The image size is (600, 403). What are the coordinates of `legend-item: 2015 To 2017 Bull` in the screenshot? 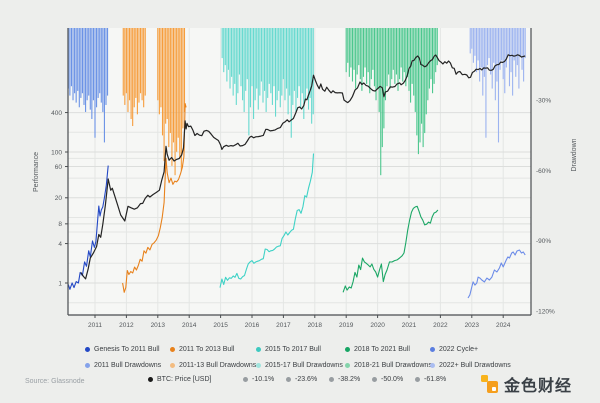 It's located at (300, 349).